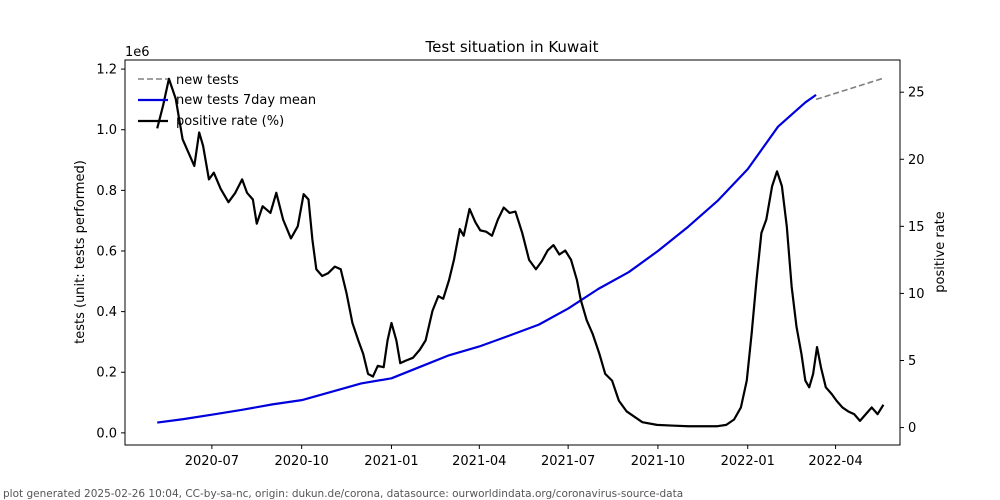  Describe the element at coordinates (479, 461) in the screenshot. I see `x-tick-label-2021-04: 2021-04` at that location.